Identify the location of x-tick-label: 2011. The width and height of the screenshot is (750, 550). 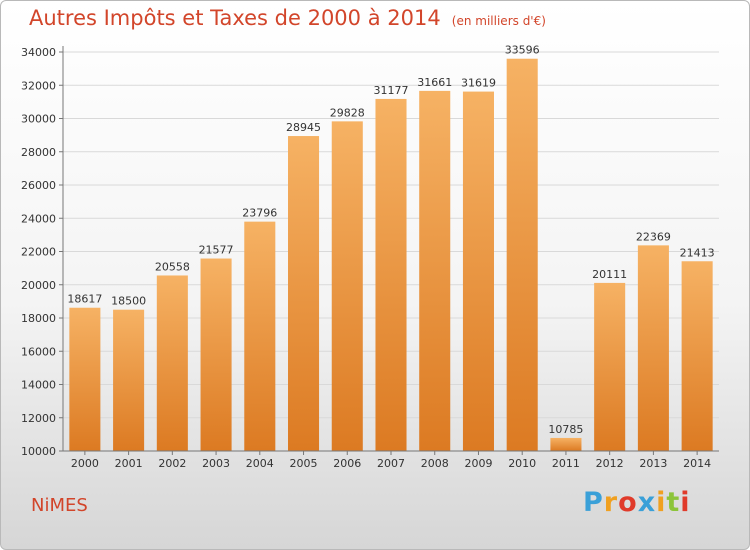
(566, 463).